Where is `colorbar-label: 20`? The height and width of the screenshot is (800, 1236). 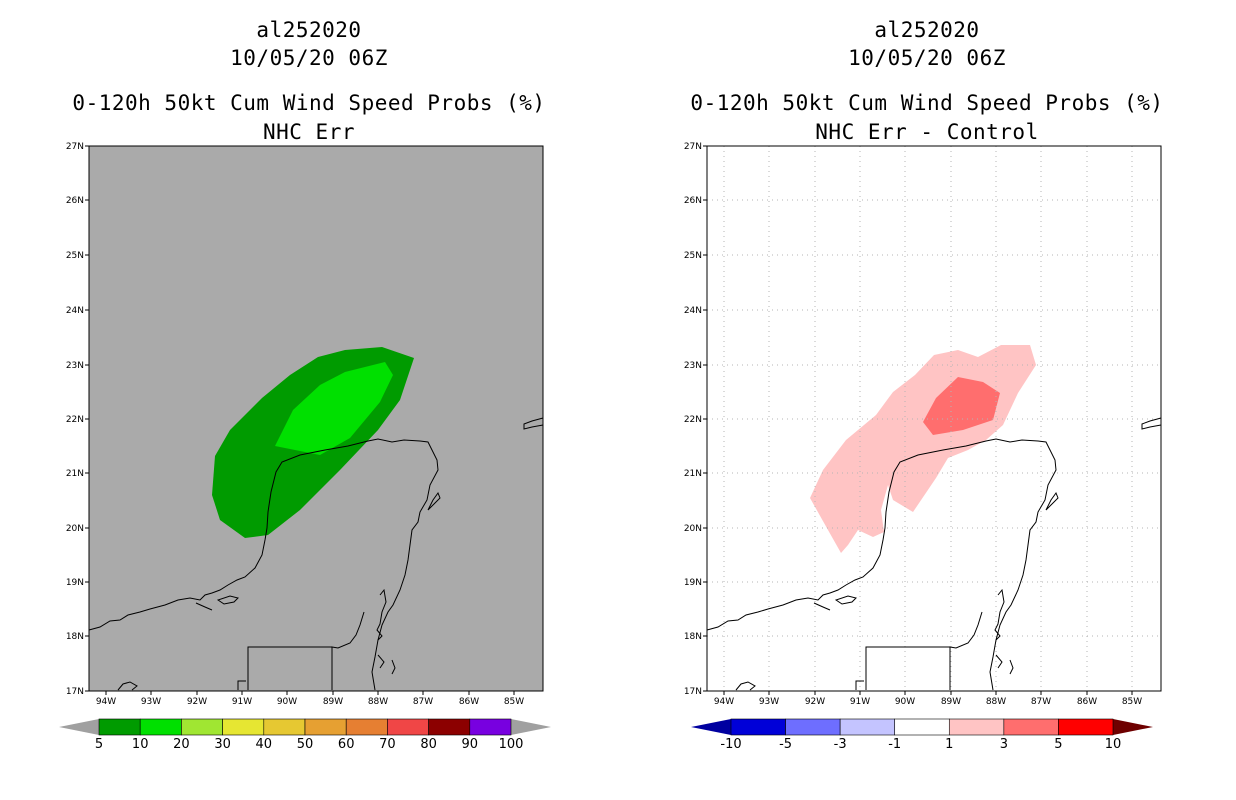 colorbar-label: 20 is located at coordinates (181, 744).